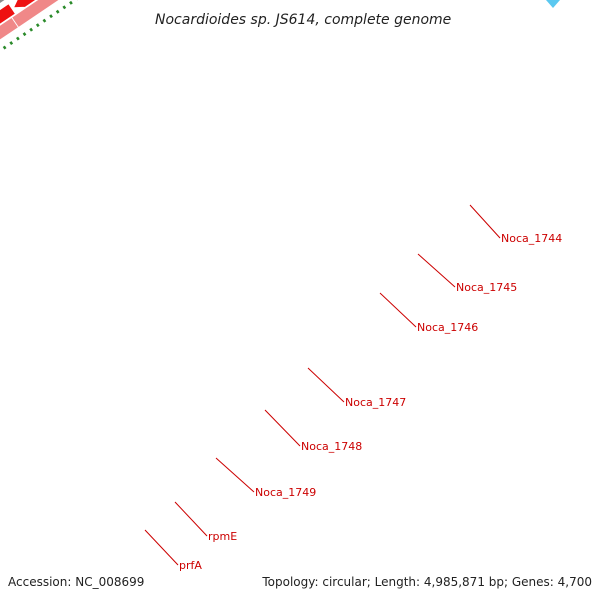 The height and width of the screenshot is (600, 600). I want to click on reverse-gene-block, so click(35, 14).